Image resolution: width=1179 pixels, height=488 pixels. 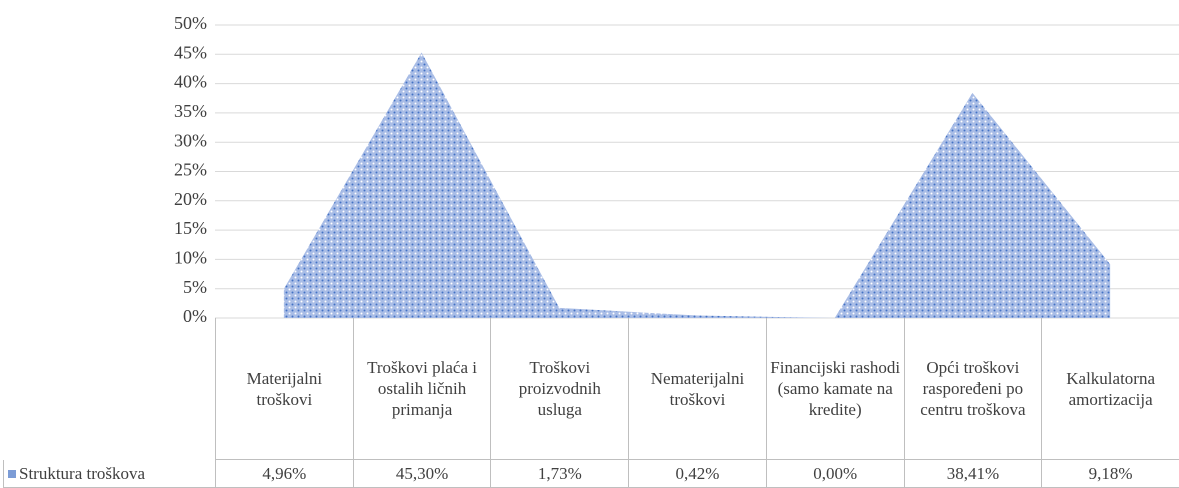 What do you see at coordinates (422, 389) in the screenshot?
I see `category-cell: Troškovi plaća i ostalih ličnih primanja` at bounding box center [422, 389].